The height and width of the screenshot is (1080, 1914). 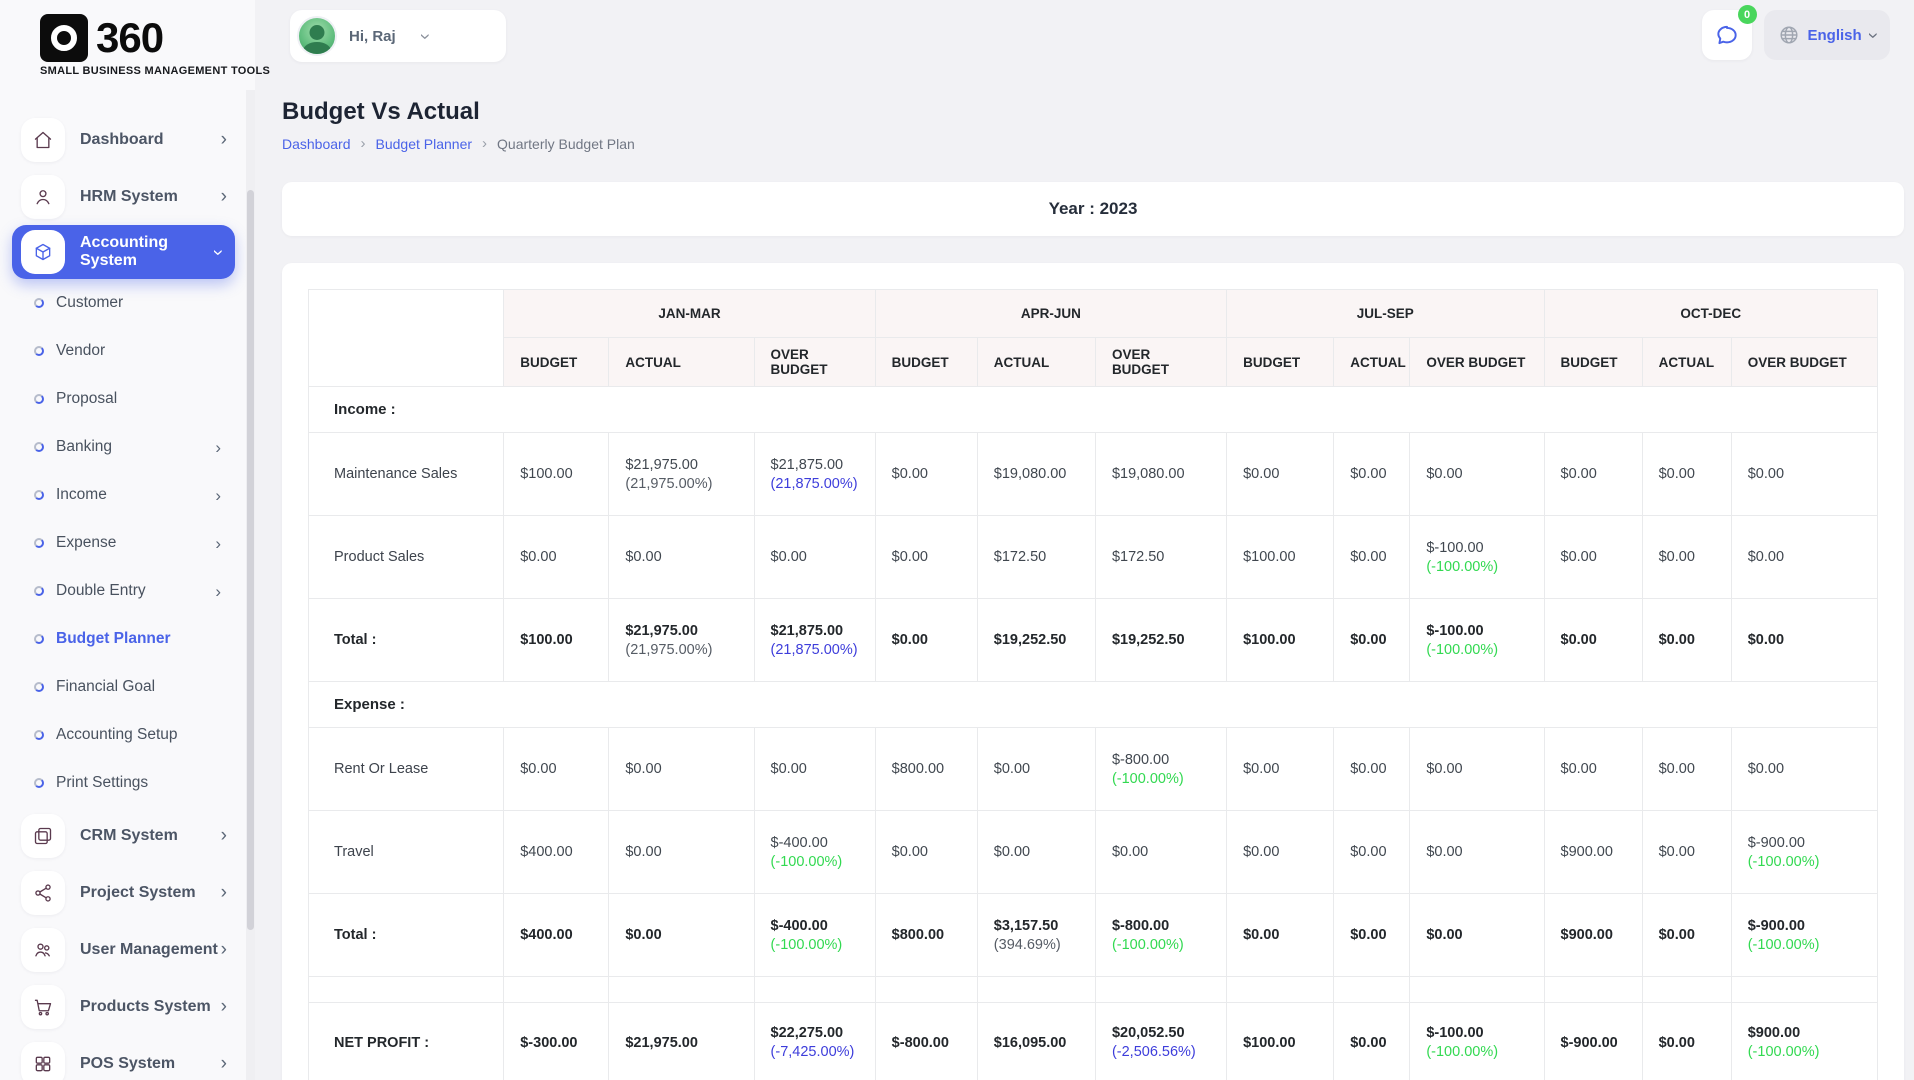 What do you see at coordinates (127, 1006) in the screenshot?
I see `sidebar-item-products-system: Products System` at bounding box center [127, 1006].